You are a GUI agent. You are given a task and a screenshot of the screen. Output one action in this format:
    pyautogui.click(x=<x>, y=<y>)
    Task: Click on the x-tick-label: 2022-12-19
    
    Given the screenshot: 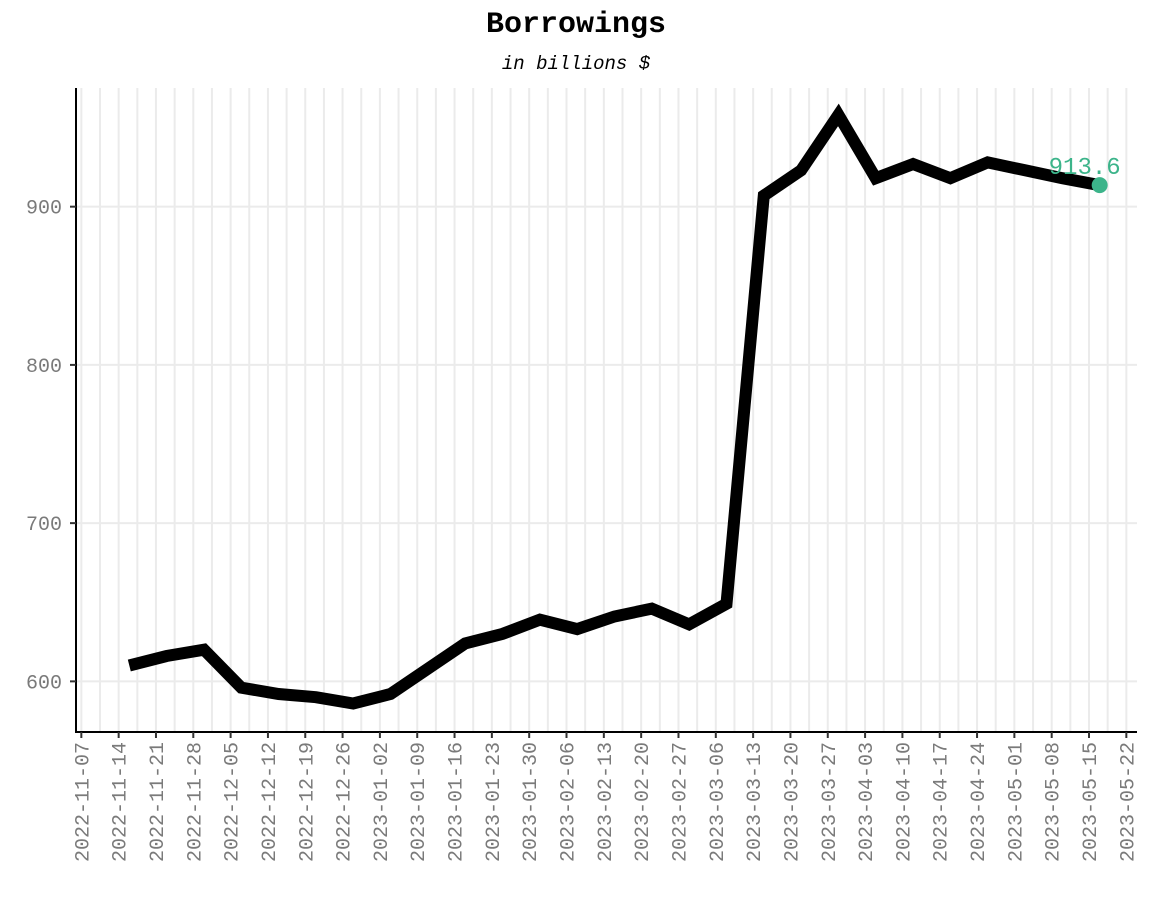 What is the action you would take?
    pyautogui.click(x=307, y=802)
    